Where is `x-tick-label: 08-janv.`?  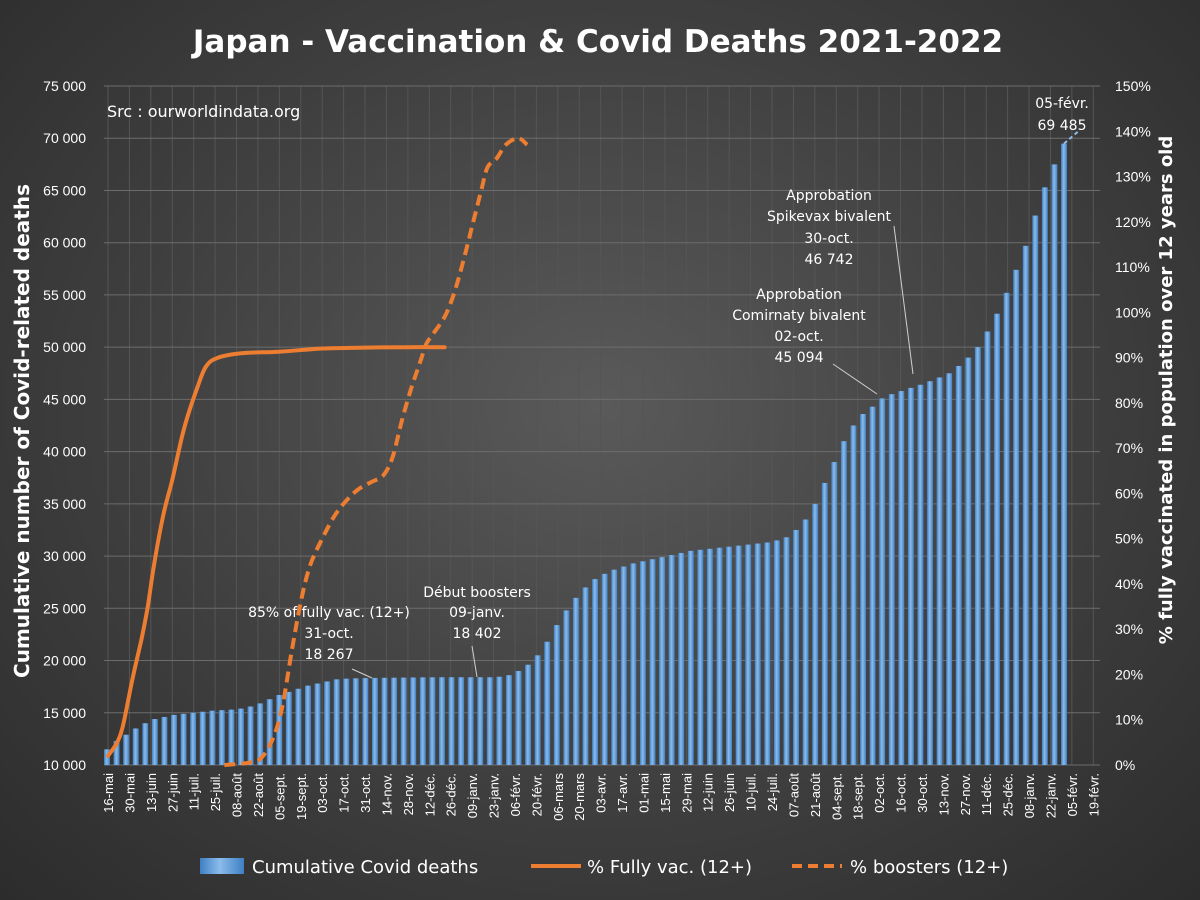
x-tick-label: 08-janv. is located at coordinates (1029, 795).